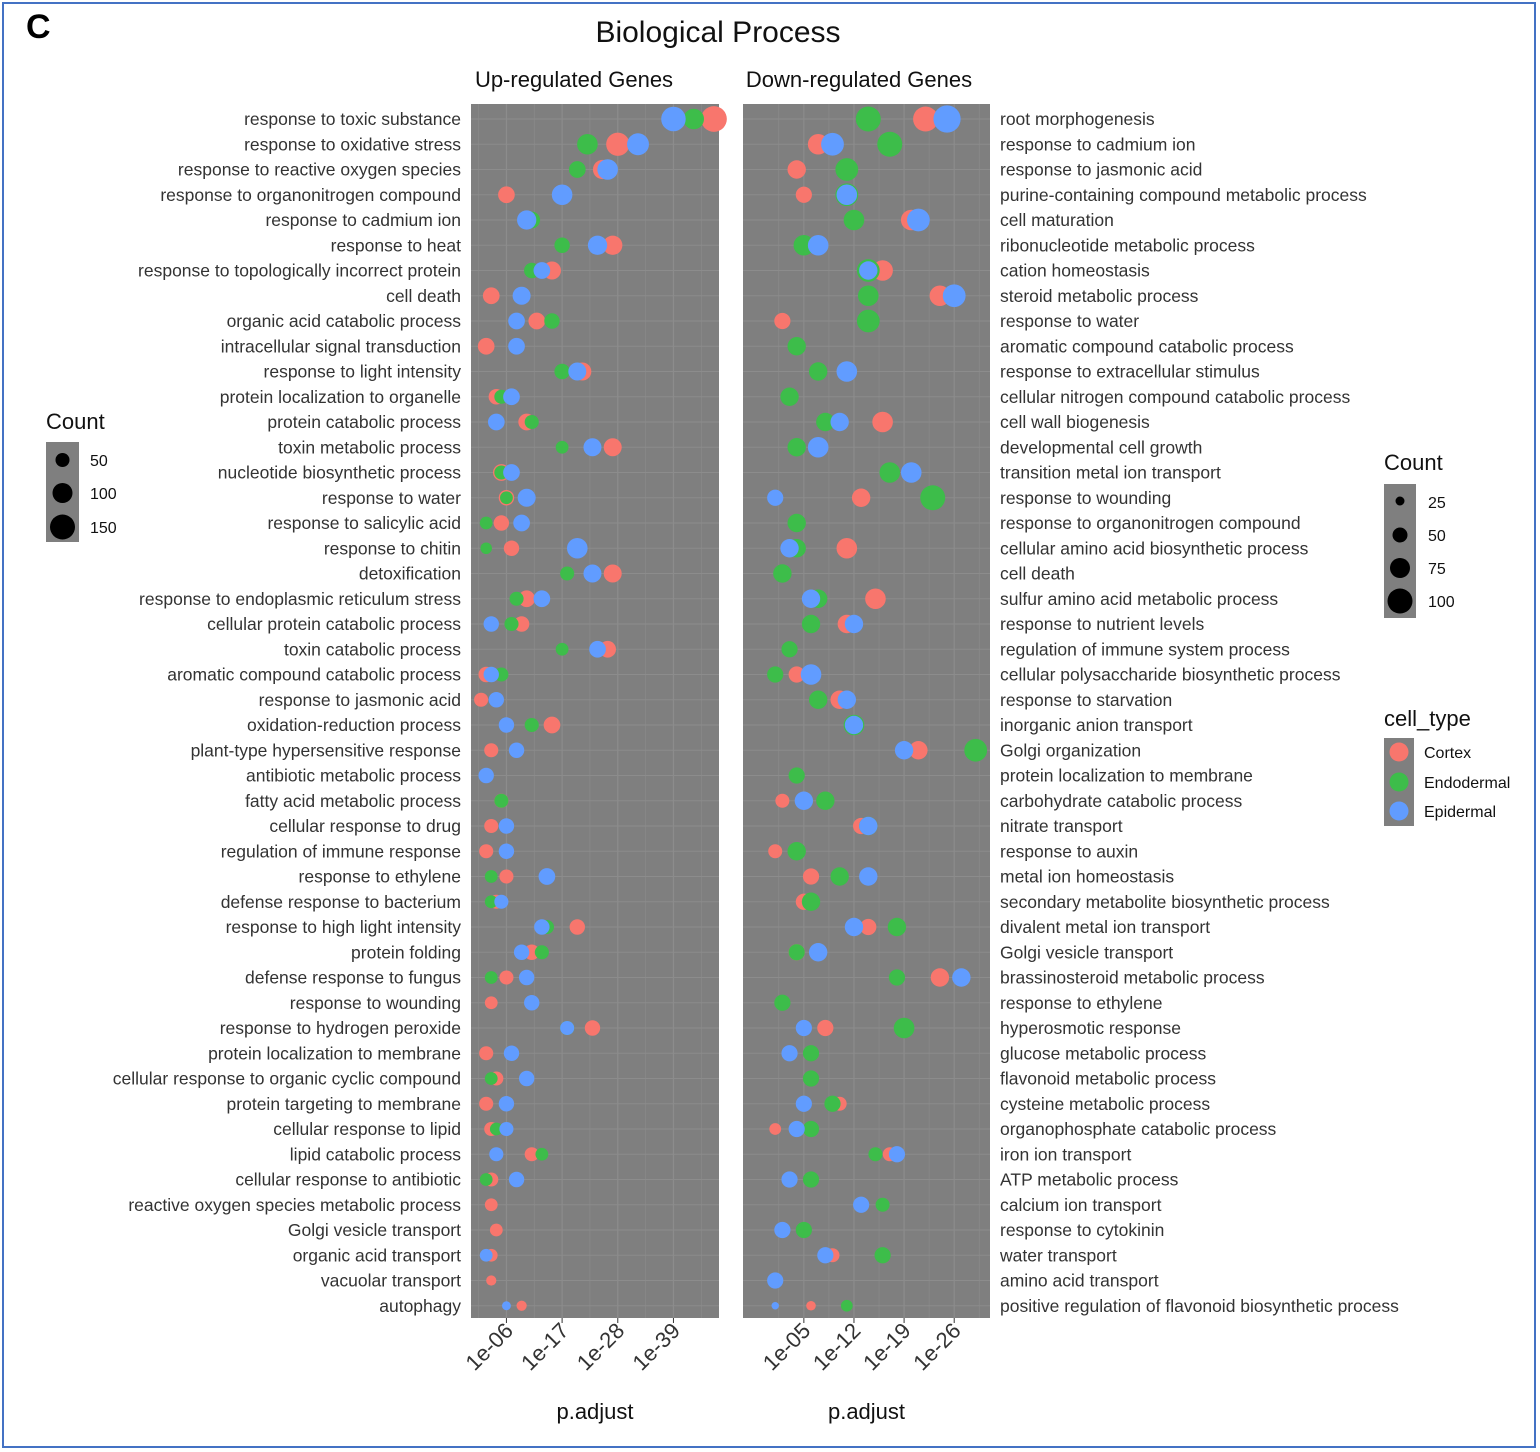 The width and height of the screenshot is (1540, 1452). What do you see at coordinates (372, 649) in the screenshot?
I see `y-tick-label: toxin catabolic process` at bounding box center [372, 649].